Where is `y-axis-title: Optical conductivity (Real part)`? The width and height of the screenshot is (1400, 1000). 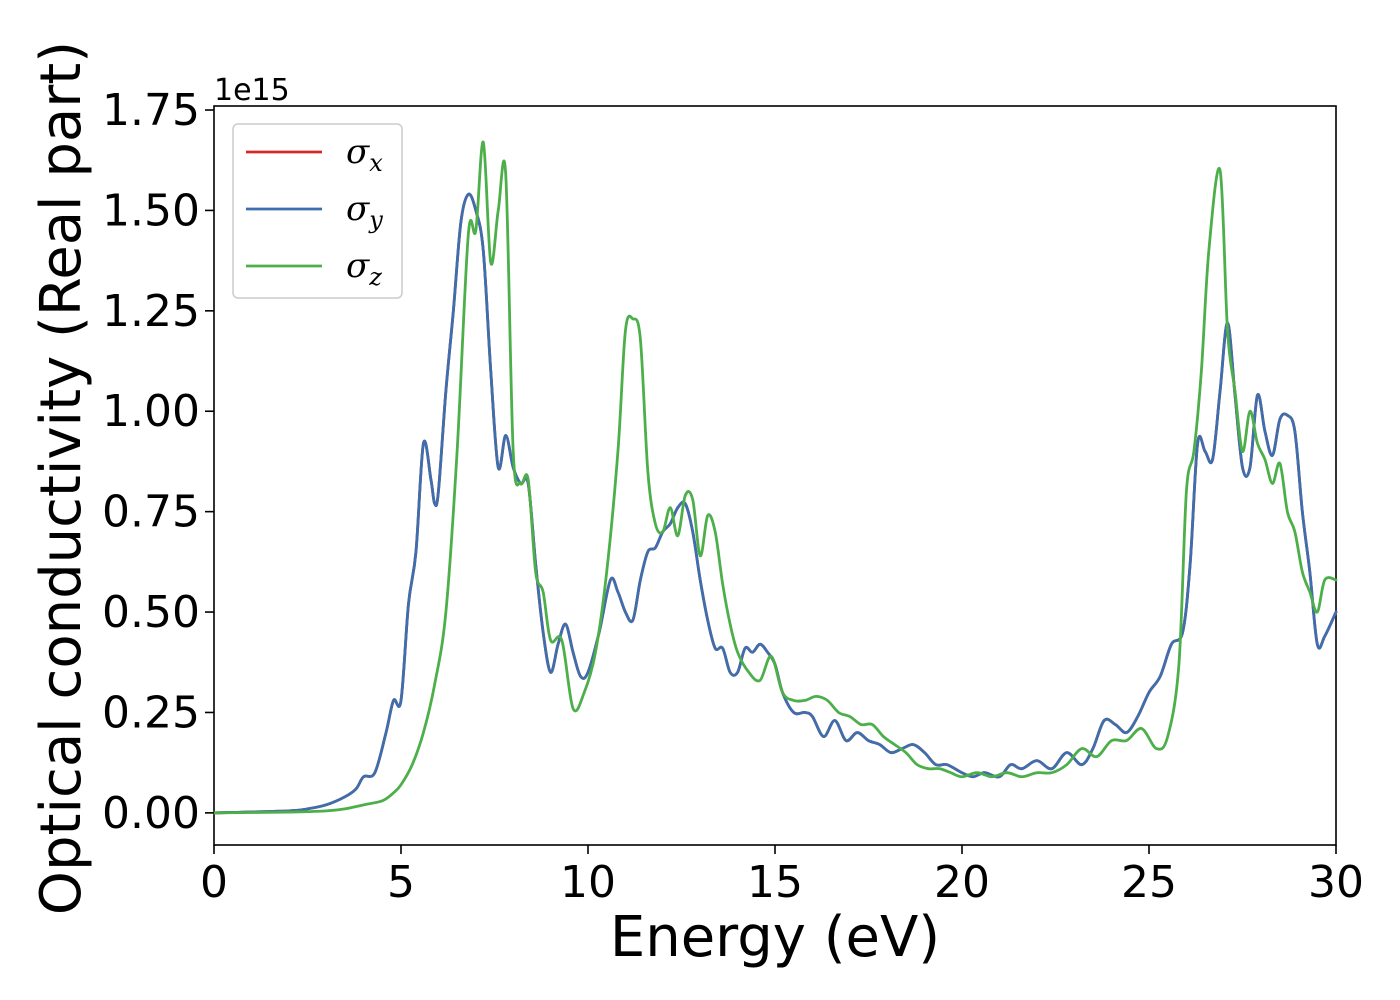
y-axis-title: Optical conductivity (Real part) is located at coordinates (61, 478).